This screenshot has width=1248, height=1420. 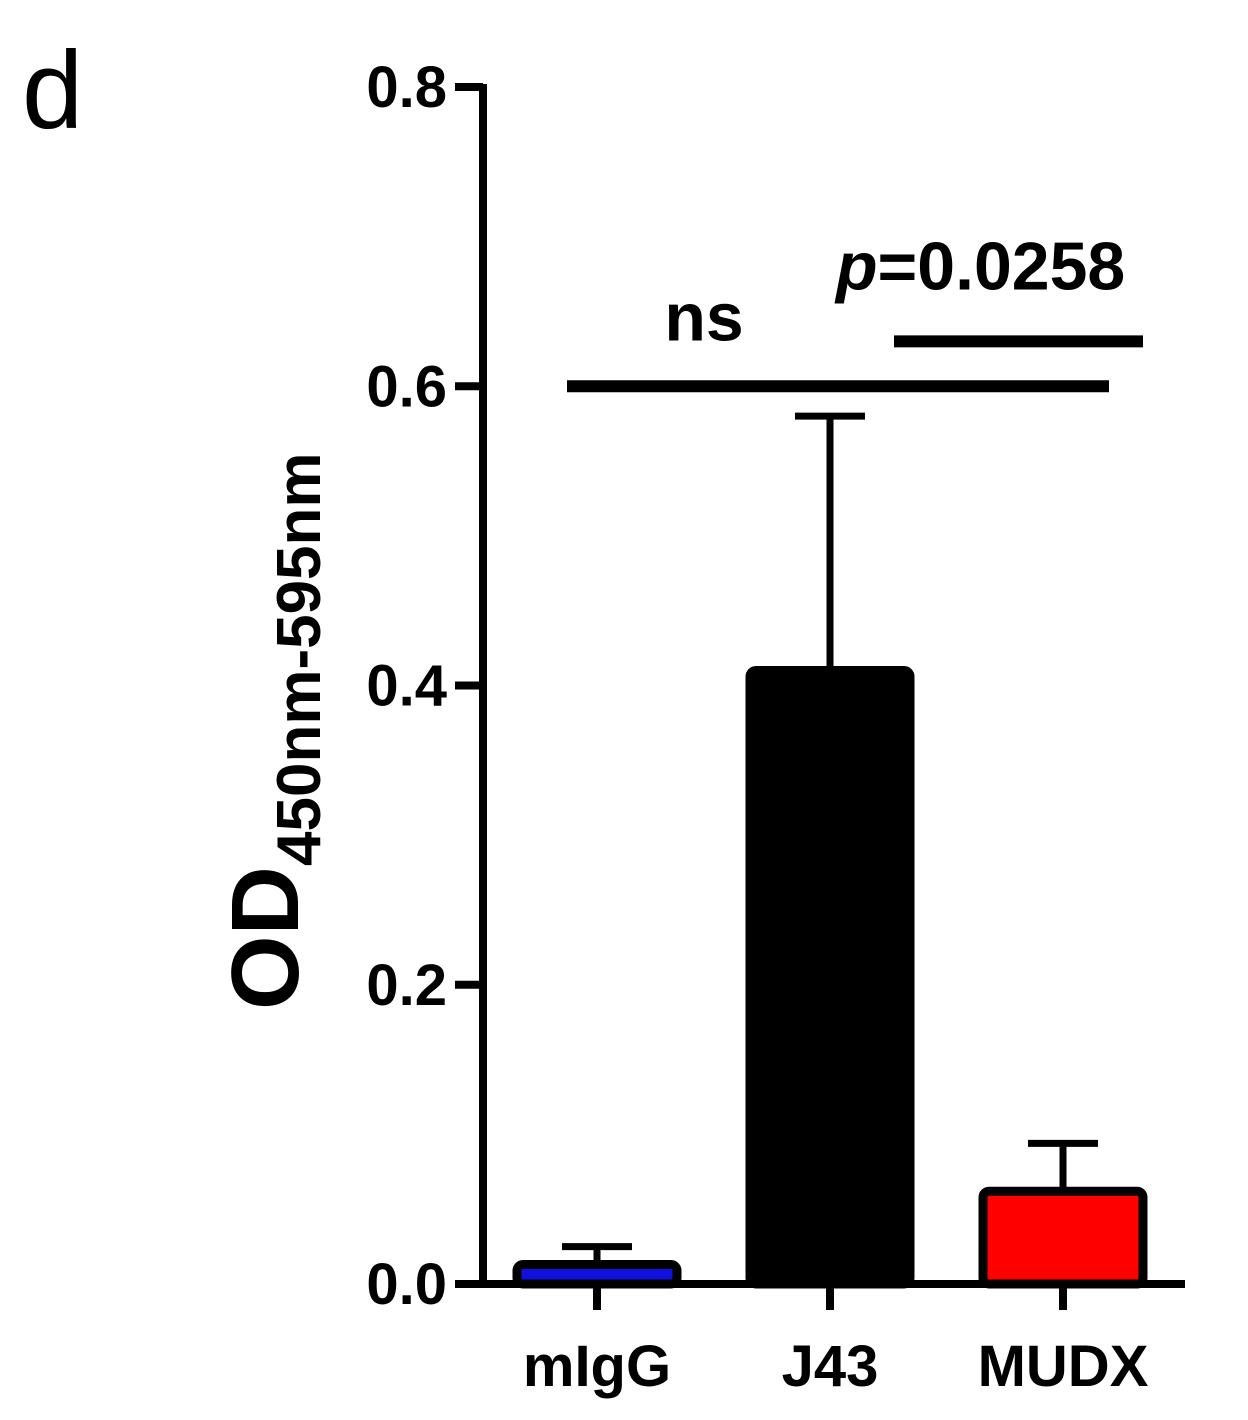 What do you see at coordinates (1063, 1366) in the screenshot?
I see `x-category-label: MUDX` at bounding box center [1063, 1366].